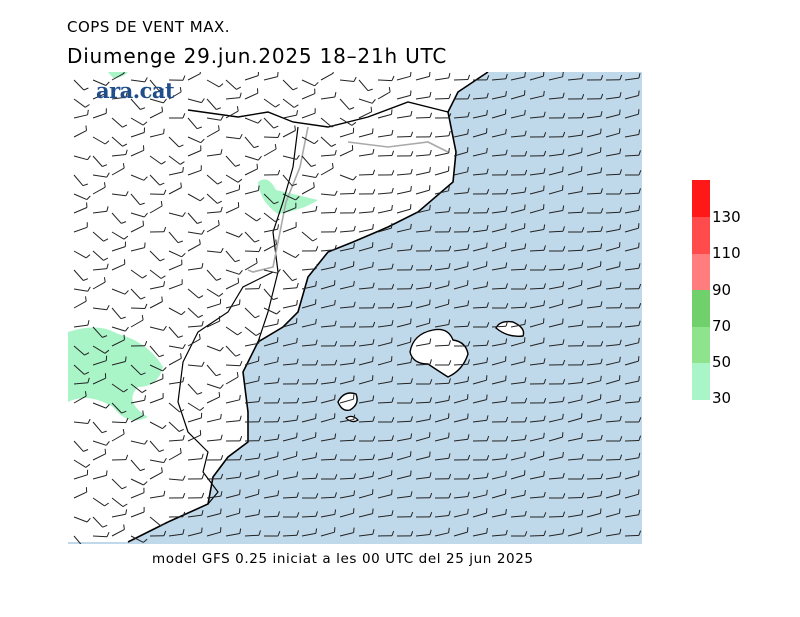 Image resolution: width=800 pixels, height=617 pixels. I want to click on legend-label-70: 70, so click(722, 326).